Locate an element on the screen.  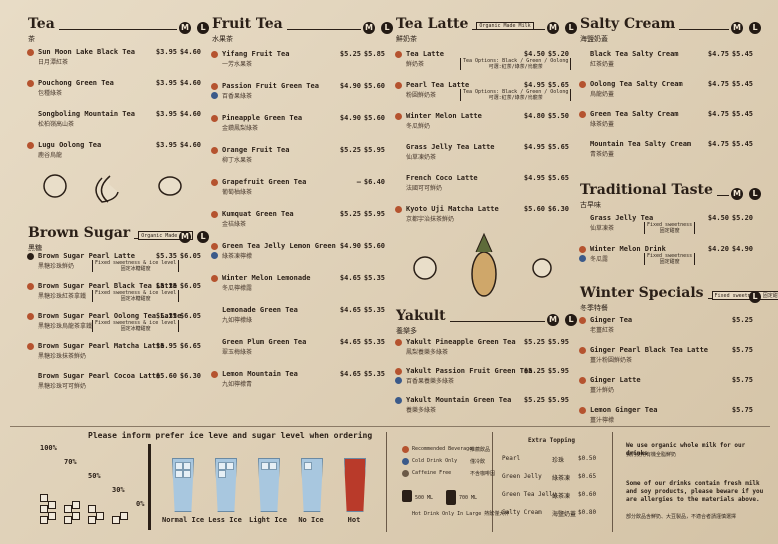
item-price: $5.50 is located at coordinates (558, 116).